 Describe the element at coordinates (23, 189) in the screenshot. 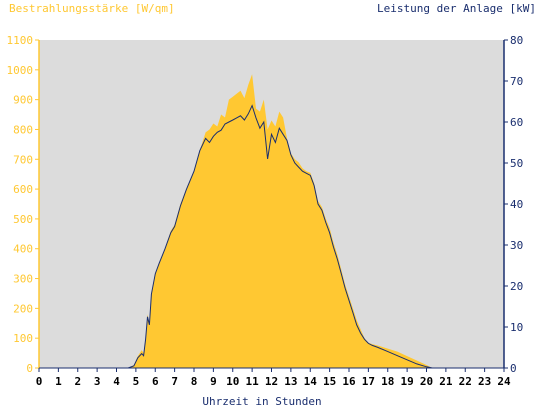

I see `left-tick-label: 600` at that location.